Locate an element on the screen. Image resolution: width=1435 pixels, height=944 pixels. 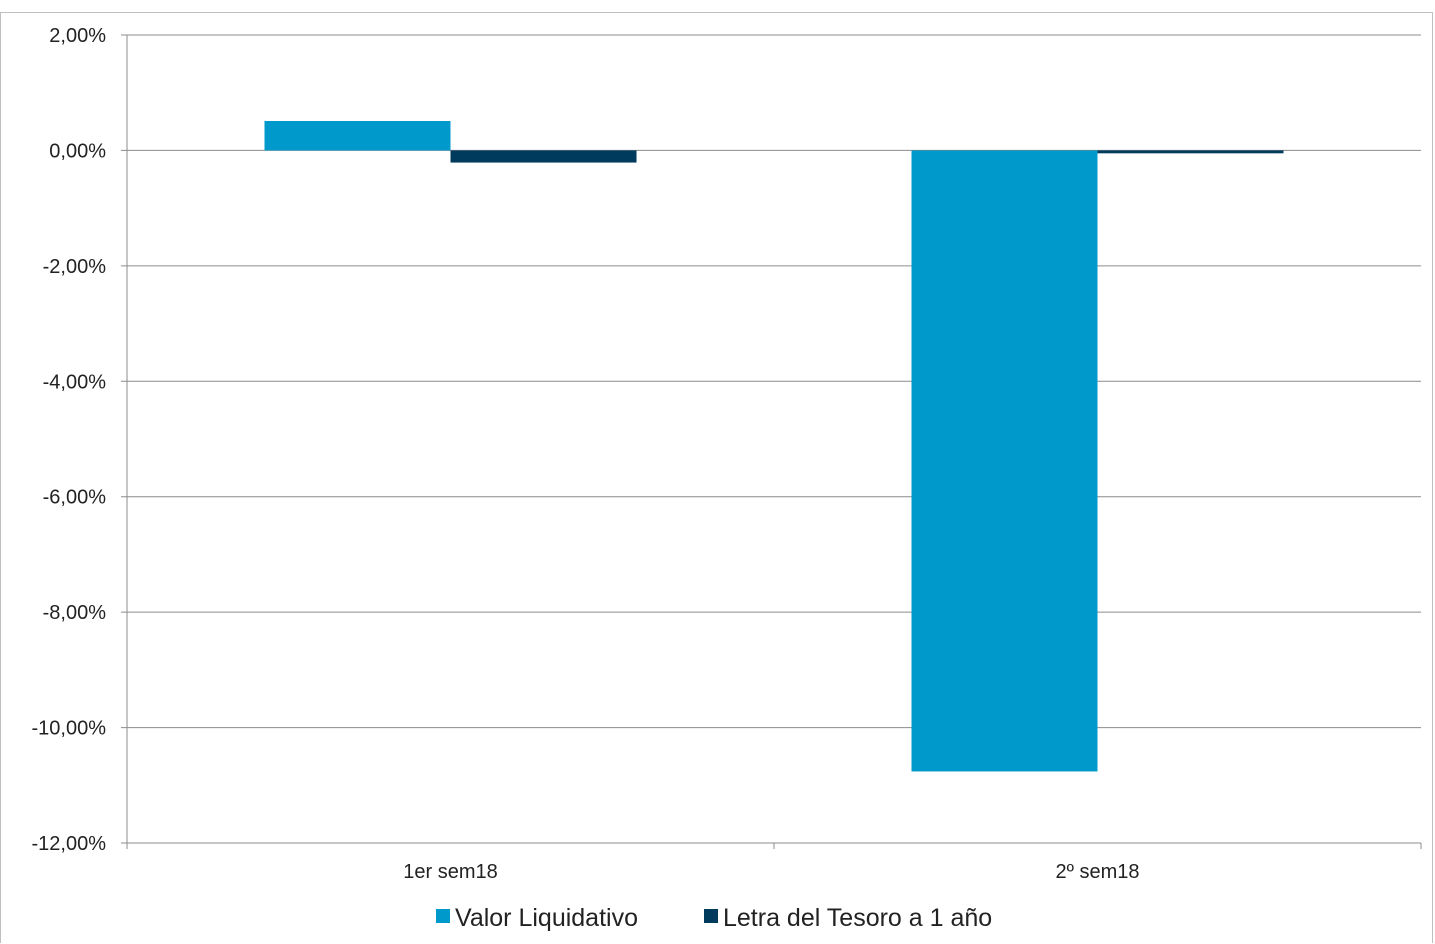
y-tick-label: -12,00% is located at coordinates (69, 844).